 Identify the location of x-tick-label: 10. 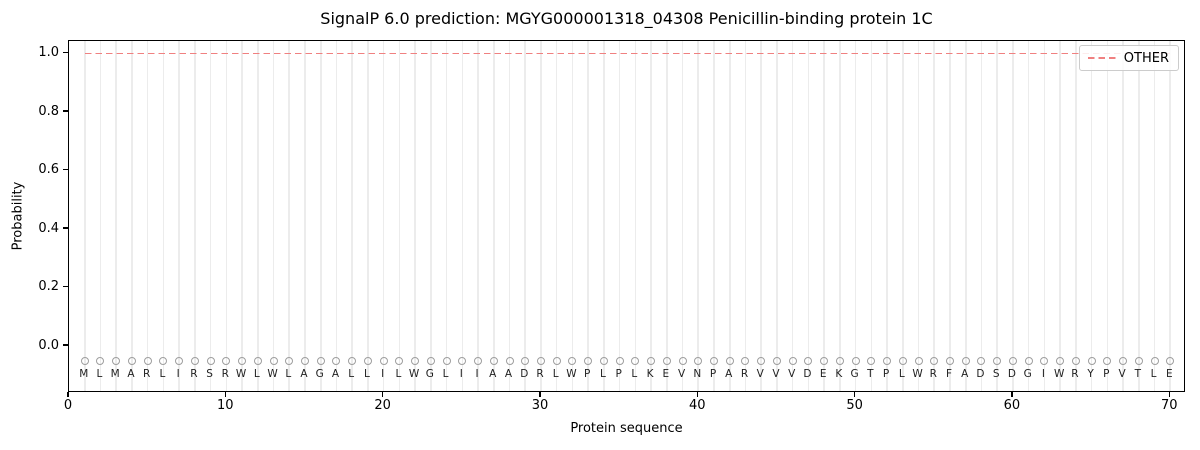
(225, 405).